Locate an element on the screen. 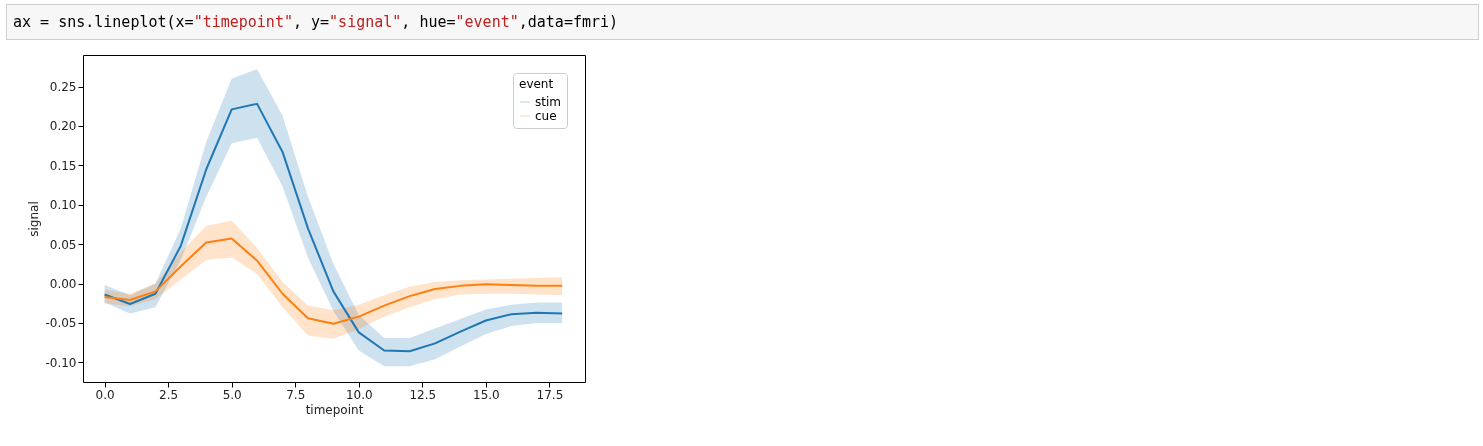 This screenshot has width=1483, height=446. x-tick-label: 0.0 is located at coordinates (105, 394).